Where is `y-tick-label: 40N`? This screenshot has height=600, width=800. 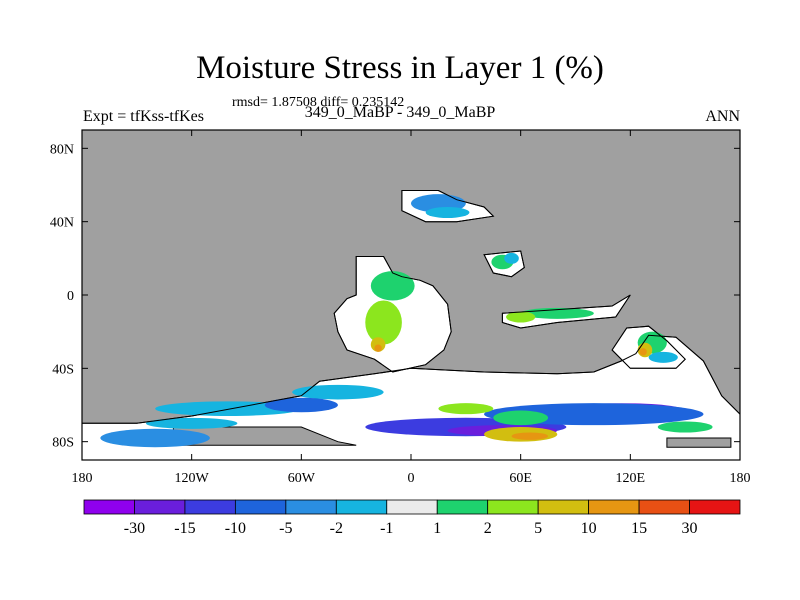 y-tick-label: 40N is located at coordinates (62, 223).